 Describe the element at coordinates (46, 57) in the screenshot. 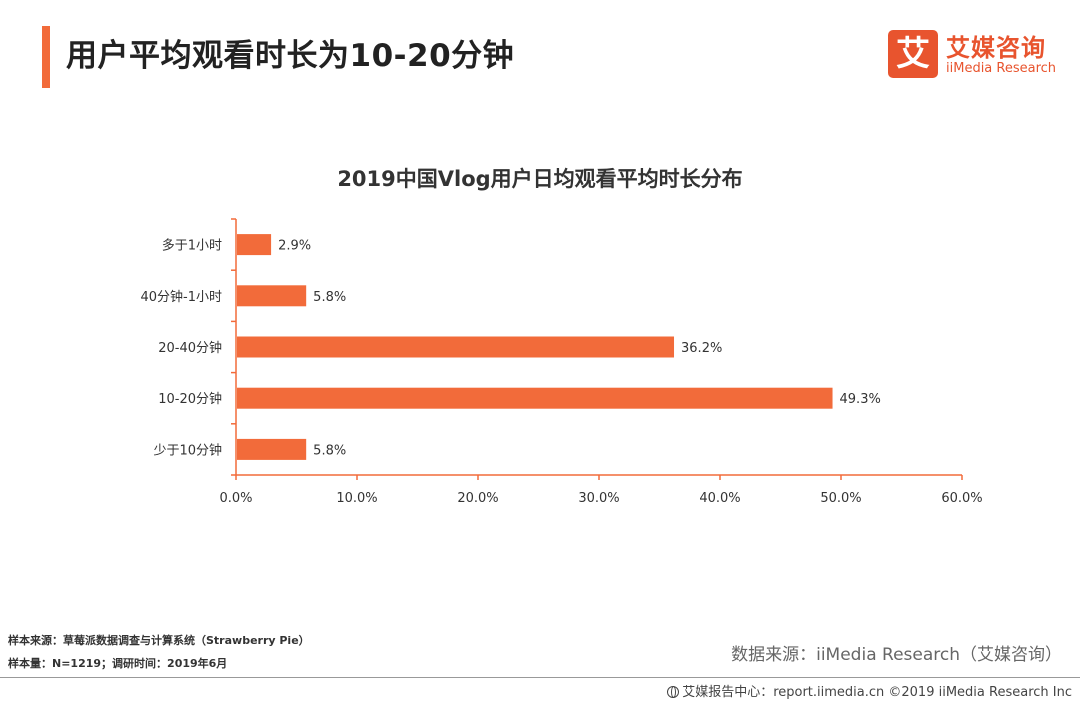

I see `title-accent-bar` at that location.